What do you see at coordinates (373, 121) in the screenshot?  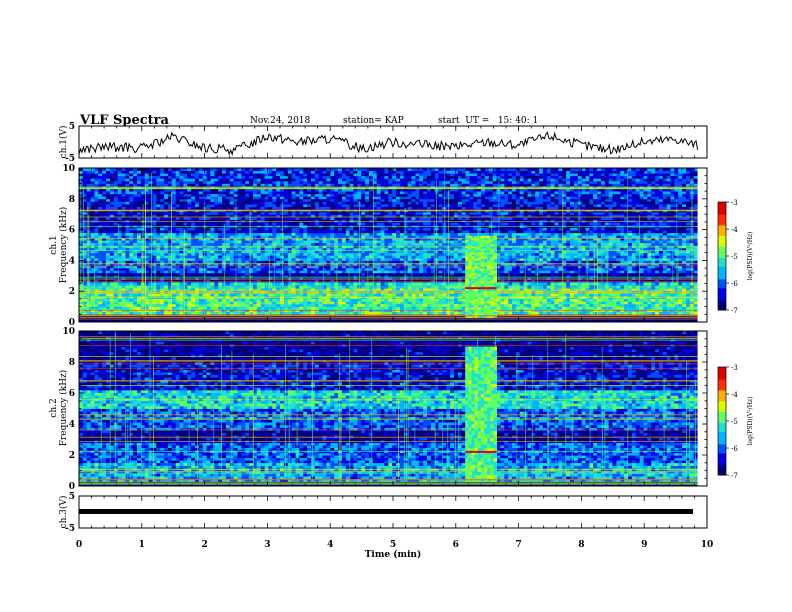 I see `station-label: station= KAP` at bounding box center [373, 121].